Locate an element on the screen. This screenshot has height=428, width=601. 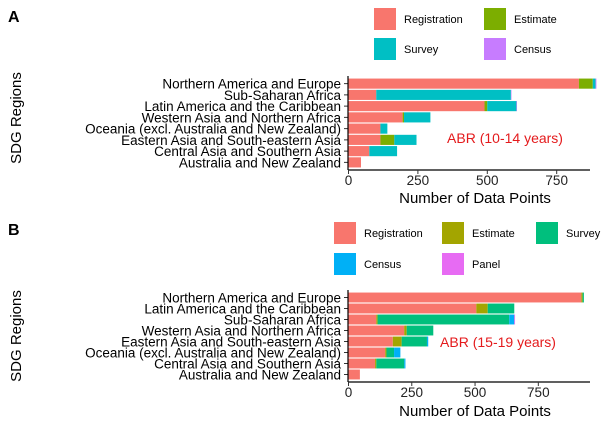
legend-label: Panel is located at coordinates (486, 265).